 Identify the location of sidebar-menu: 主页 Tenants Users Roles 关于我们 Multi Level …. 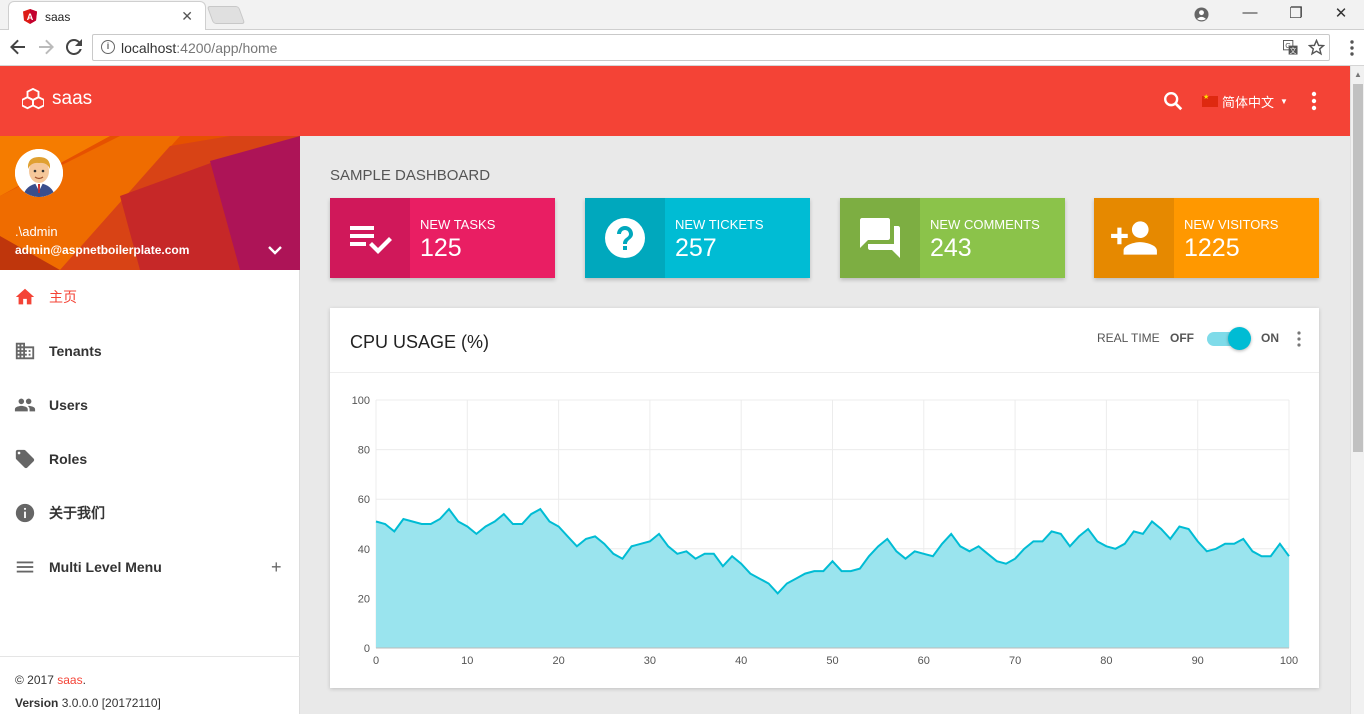
(149, 432).